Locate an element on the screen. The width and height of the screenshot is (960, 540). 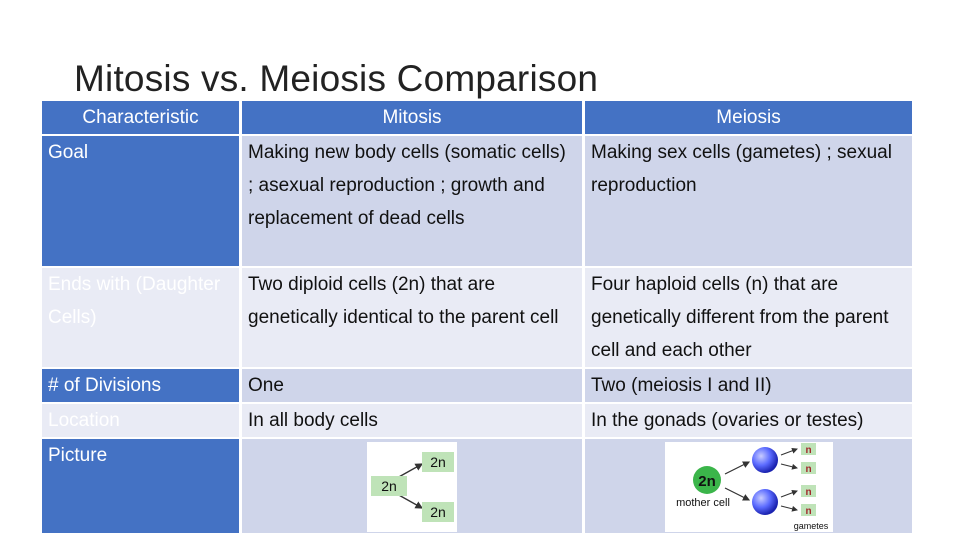
meiosis-picture-cell: 2n mother cell n n n is located at coordinates (748, 485).